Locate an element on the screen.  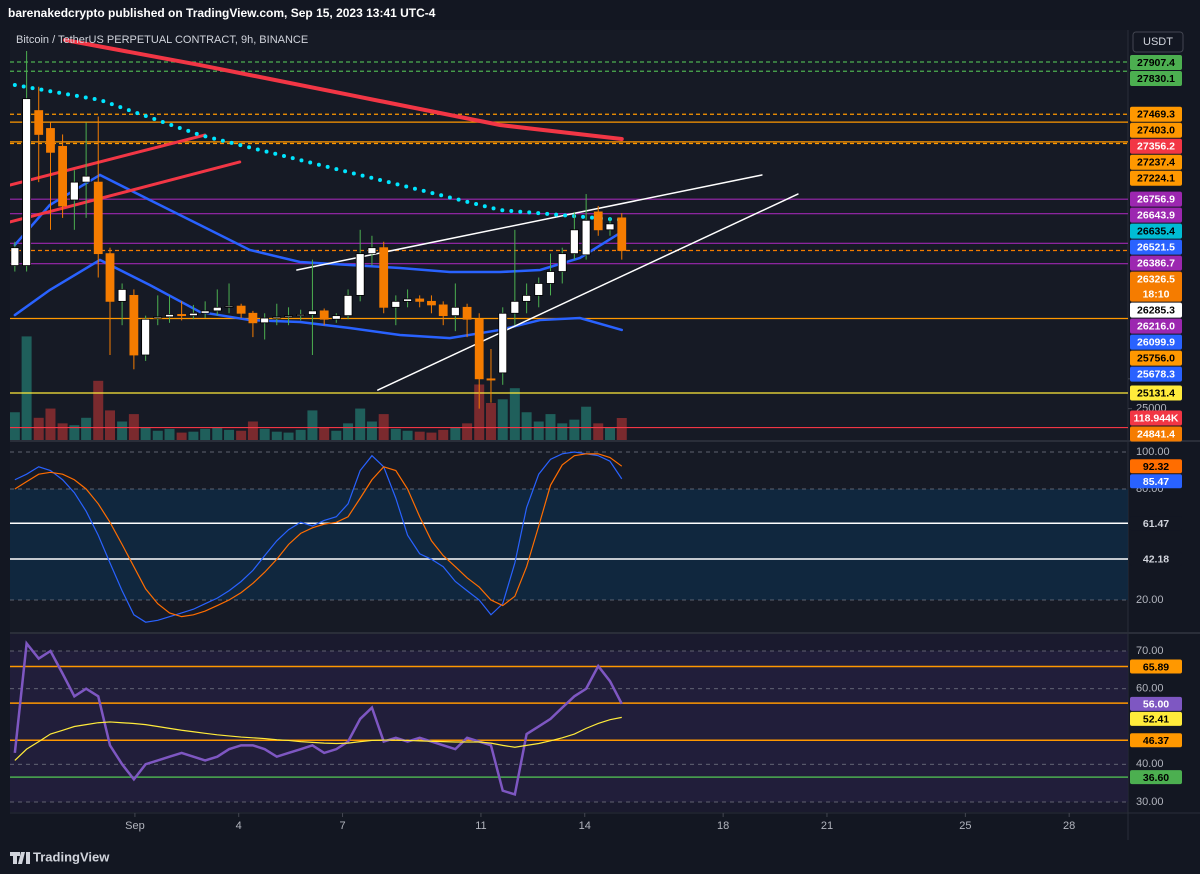
y-tick-label: 40.00 is located at coordinates (1150, 764).